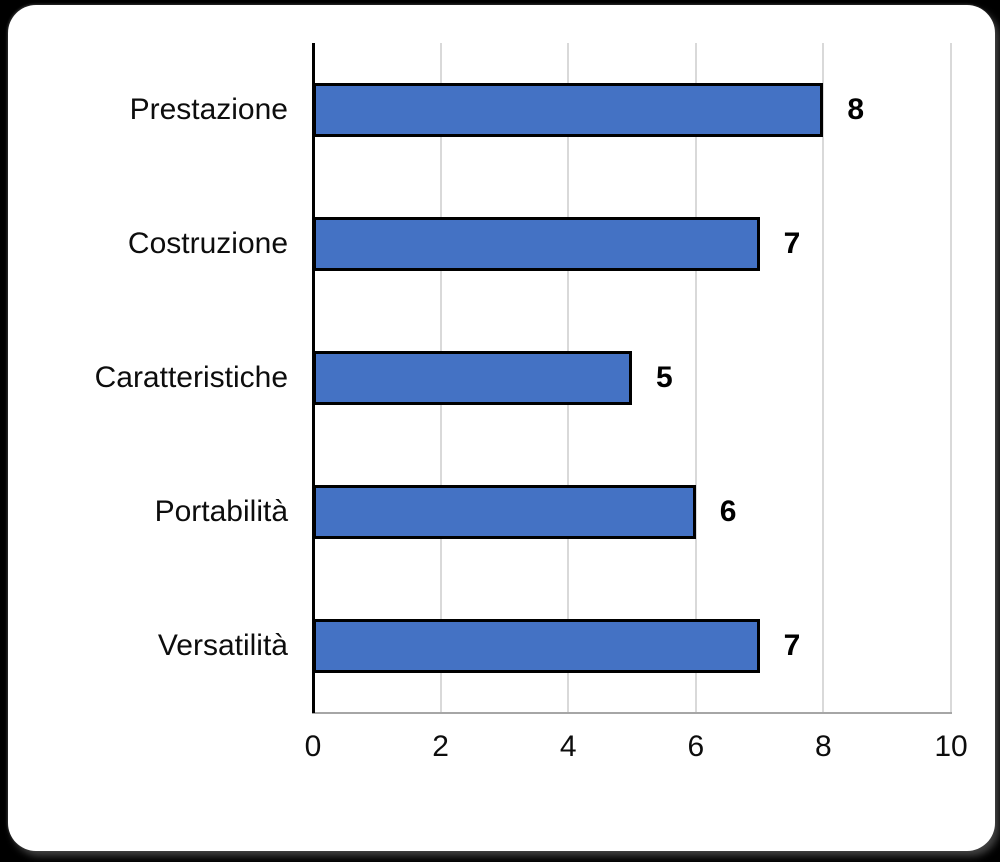  Describe the element at coordinates (313, 746) in the screenshot. I see `x-tick-0: 0` at that location.